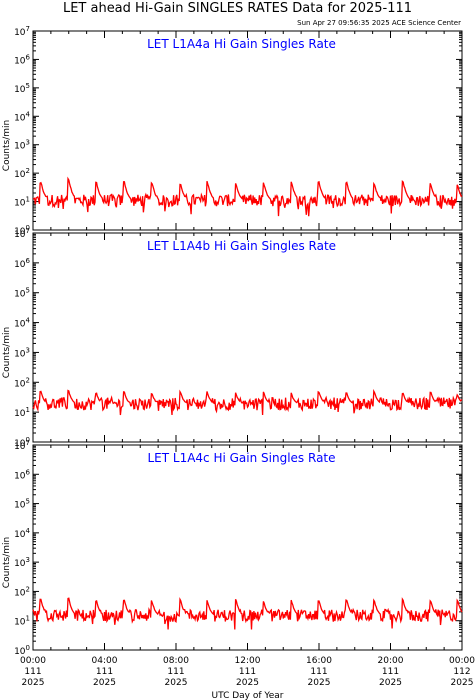  Describe the element at coordinates (241, 458) in the screenshot. I see `panel-title: LET L1A4c Hi Gain Singles Rate` at that location.